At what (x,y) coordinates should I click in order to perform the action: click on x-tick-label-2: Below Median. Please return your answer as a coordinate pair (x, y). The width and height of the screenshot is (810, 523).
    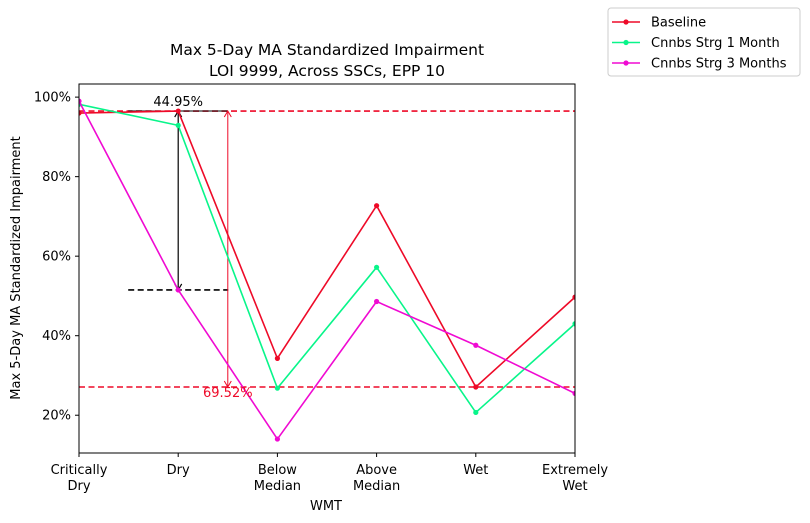
    Looking at the image, I should click on (277, 478).